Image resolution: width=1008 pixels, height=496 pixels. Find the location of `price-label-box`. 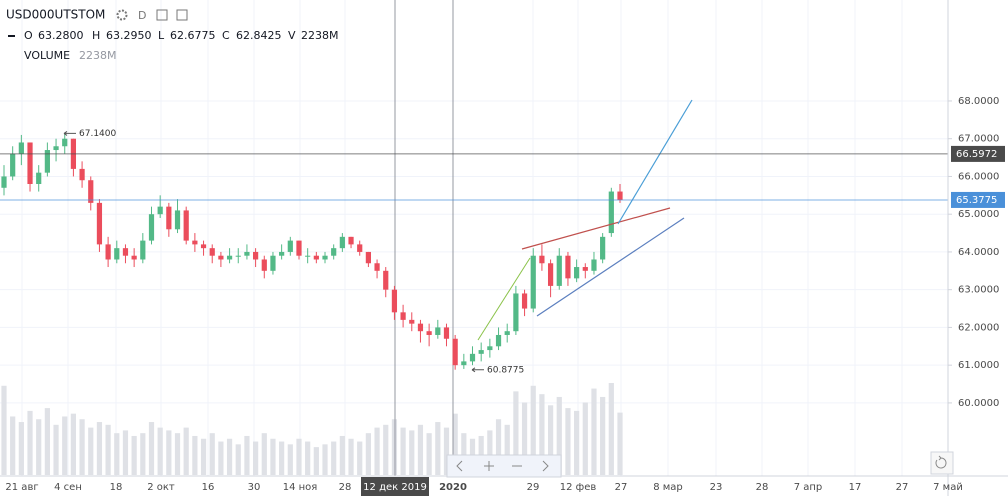

price-label-box is located at coordinates (978, 199).